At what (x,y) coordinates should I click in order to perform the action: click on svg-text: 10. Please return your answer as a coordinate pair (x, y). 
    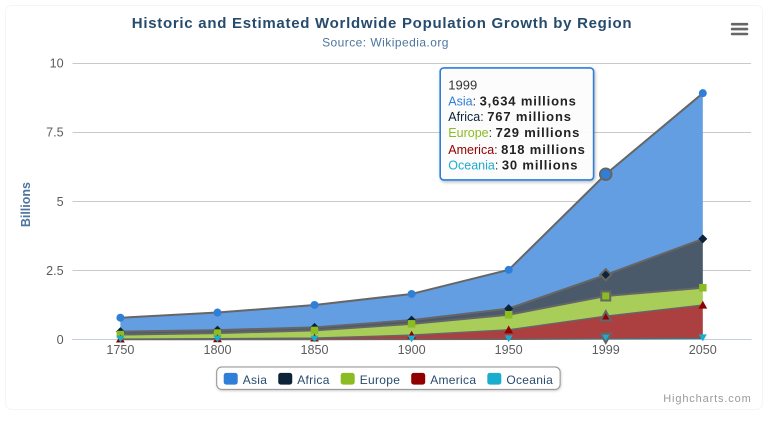
    Looking at the image, I should click on (57, 64).